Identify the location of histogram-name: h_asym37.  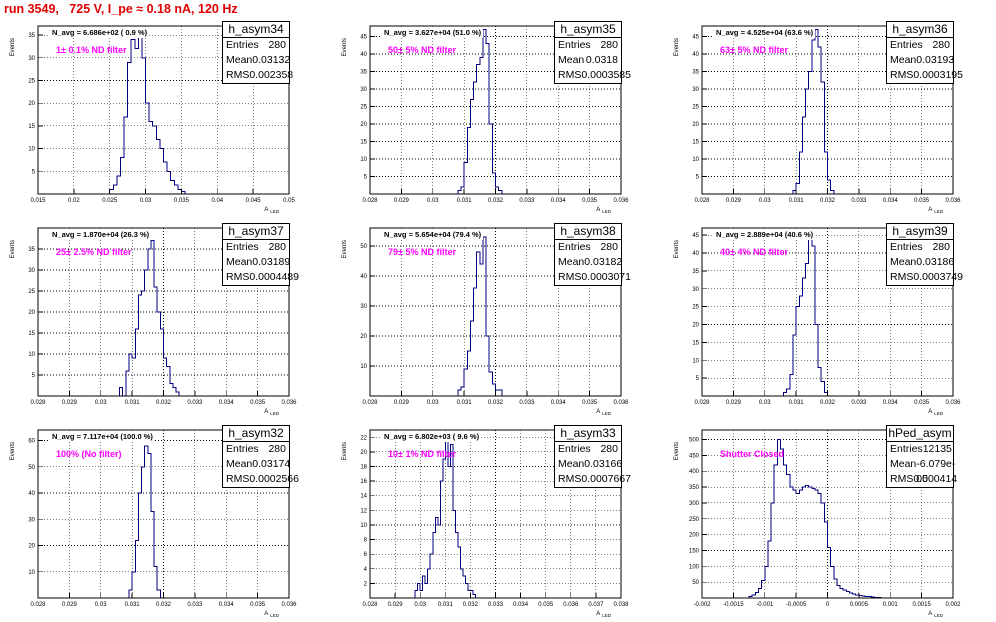
(256, 232).